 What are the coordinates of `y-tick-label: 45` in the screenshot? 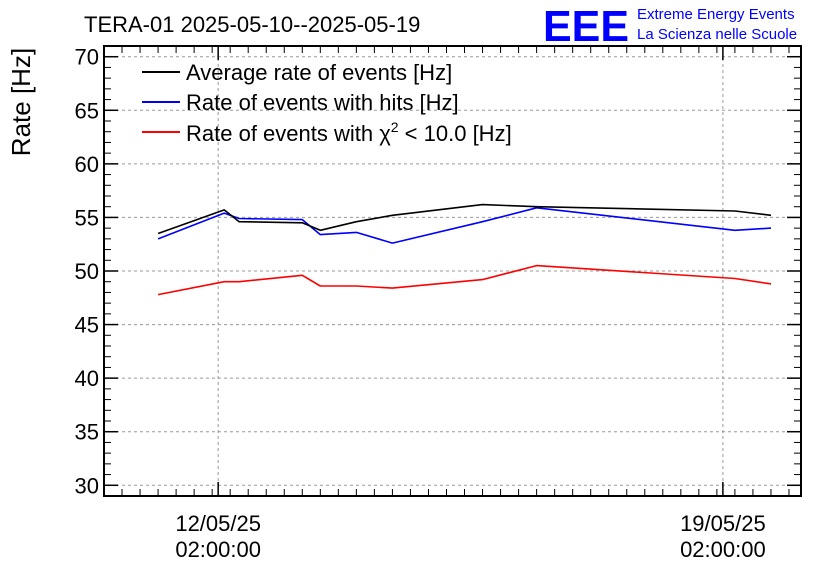 It's located at (87, 325).